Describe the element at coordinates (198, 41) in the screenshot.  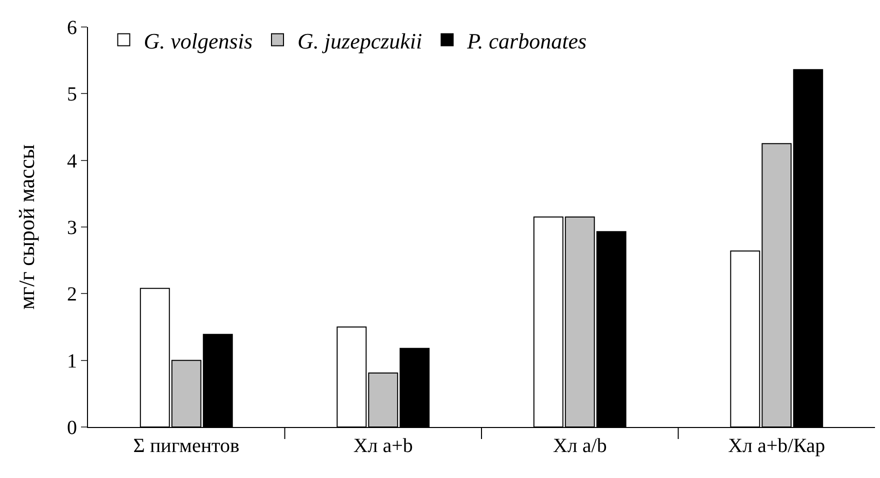
I see `legend-label: G. volgensis` at that location.